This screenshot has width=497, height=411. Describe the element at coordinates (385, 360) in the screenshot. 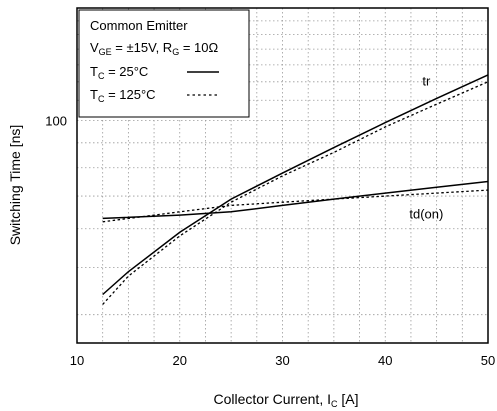

I see `x-tick-label: 40` at that location.